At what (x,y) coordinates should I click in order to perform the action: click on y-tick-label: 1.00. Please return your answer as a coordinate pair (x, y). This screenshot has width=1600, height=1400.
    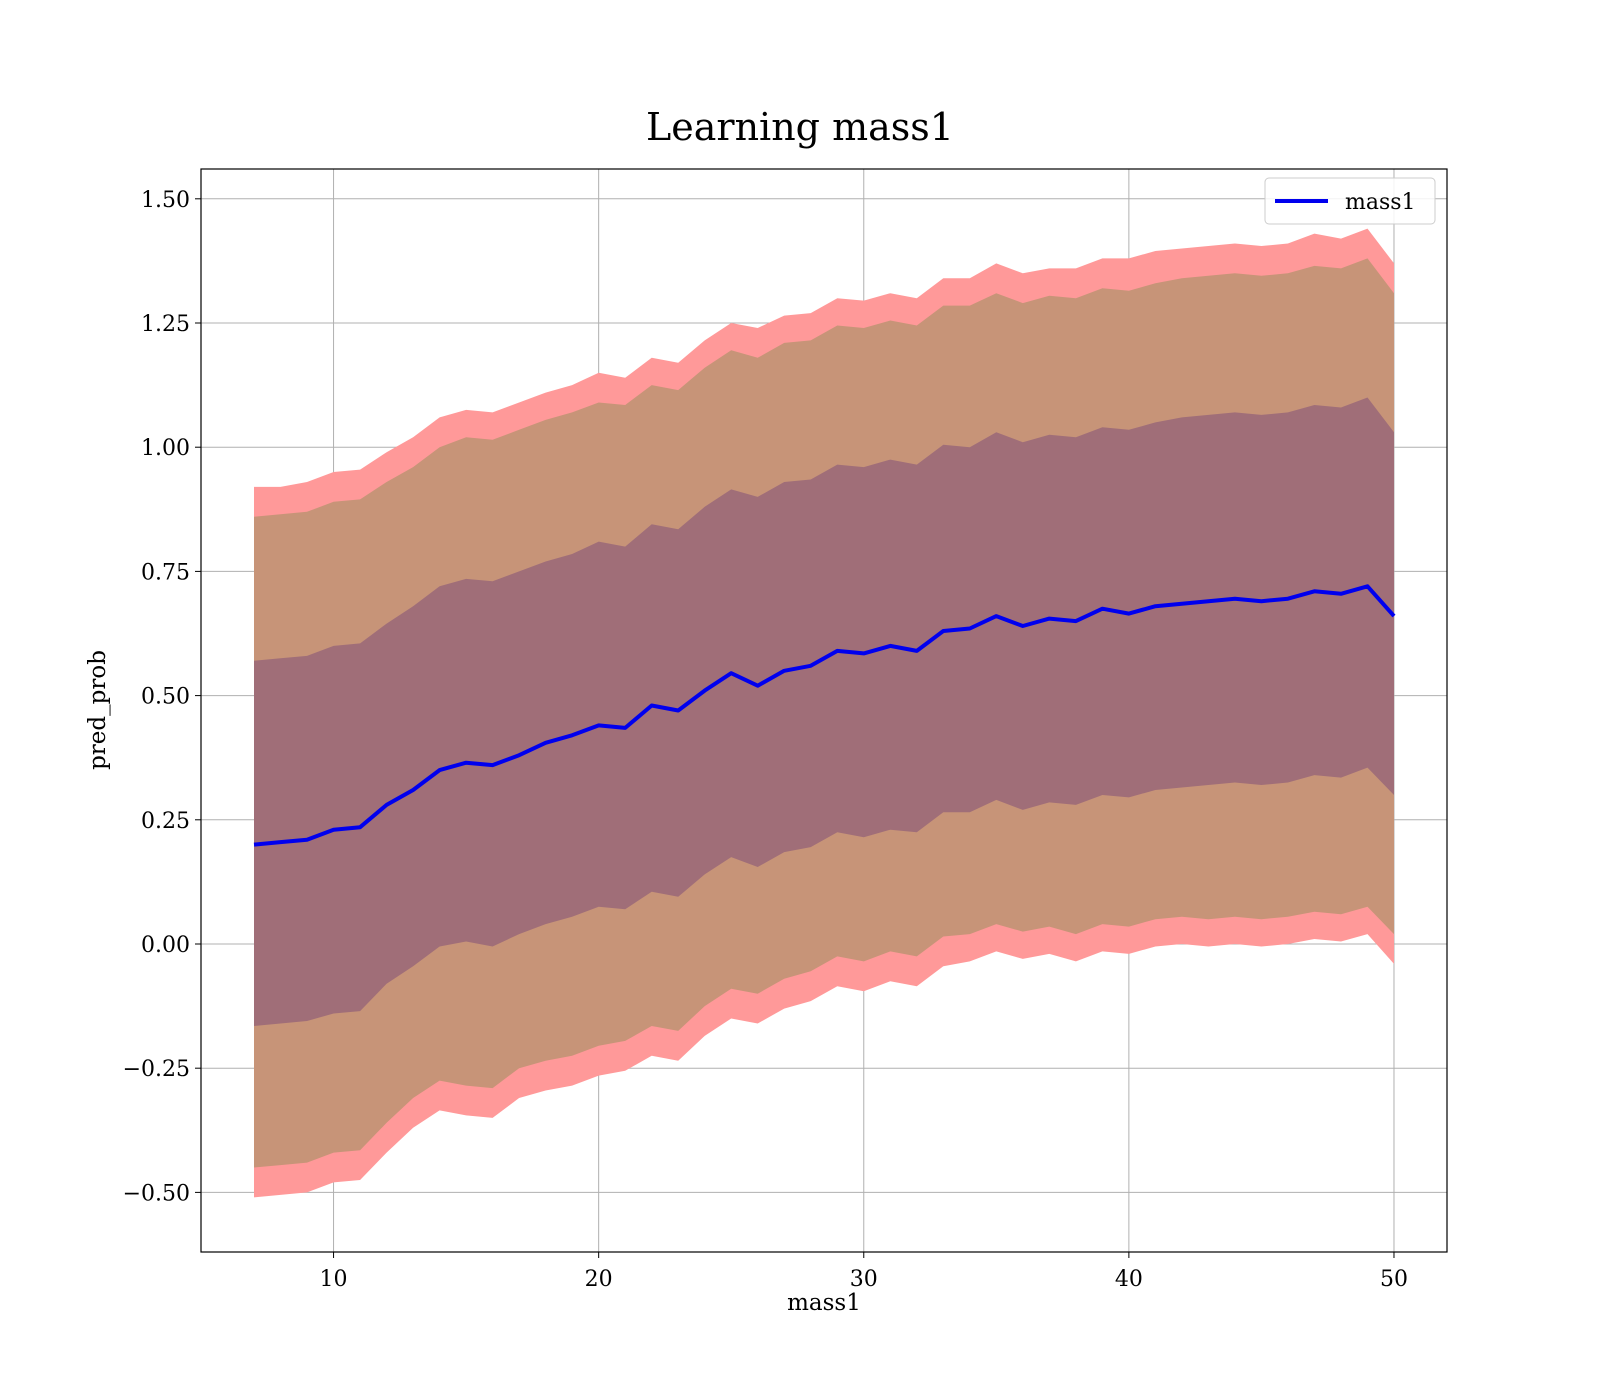
    Looking at the image, I should click on (165, 448).